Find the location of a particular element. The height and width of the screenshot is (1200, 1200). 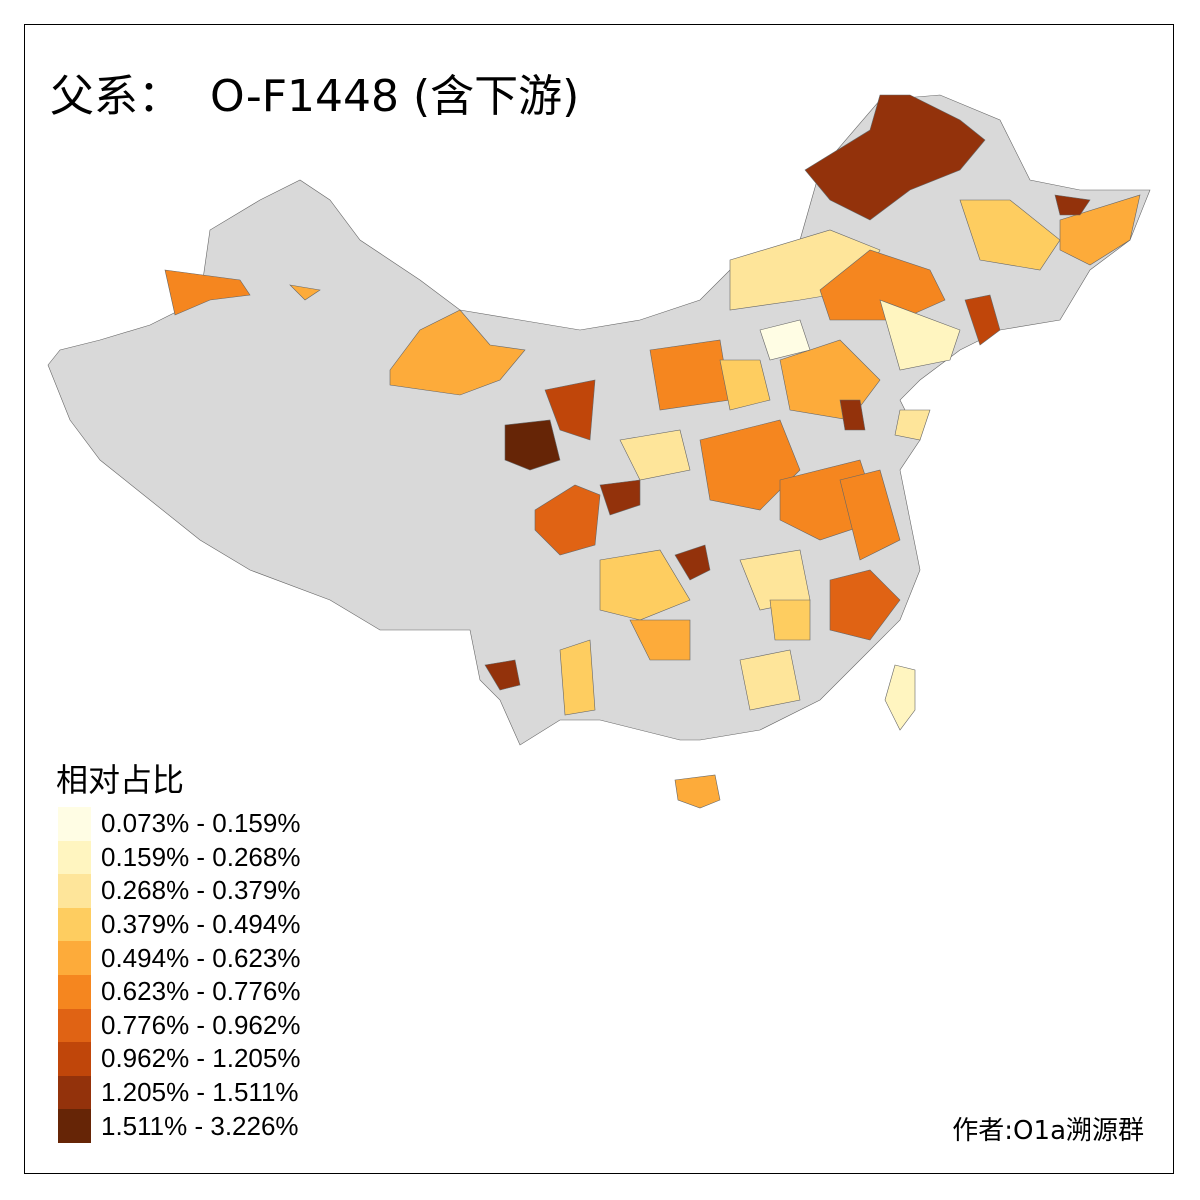

region-taiwan is located at coordinates (900, 697).